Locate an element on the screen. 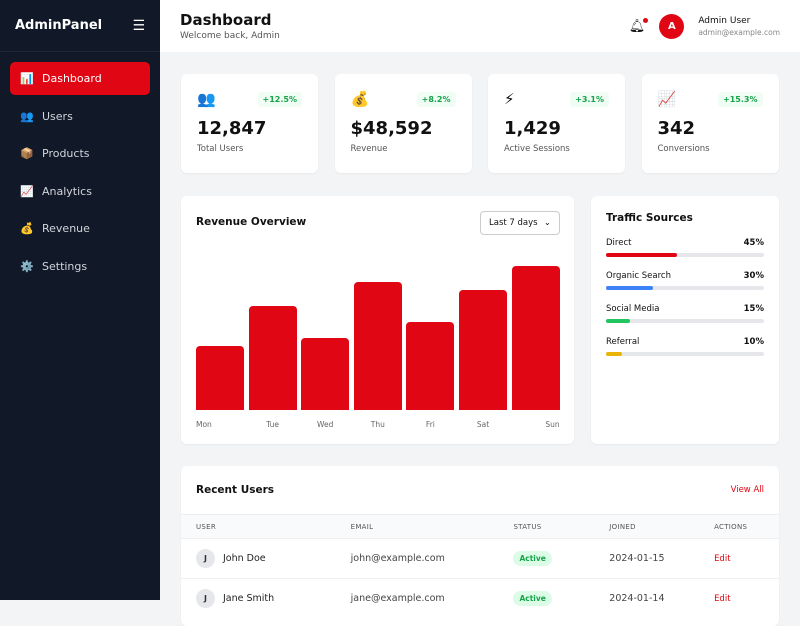 The height and width of the screenshot is (626, 800). notification-bell-icon: 🔔︎ is located at coordinates (639, 25).